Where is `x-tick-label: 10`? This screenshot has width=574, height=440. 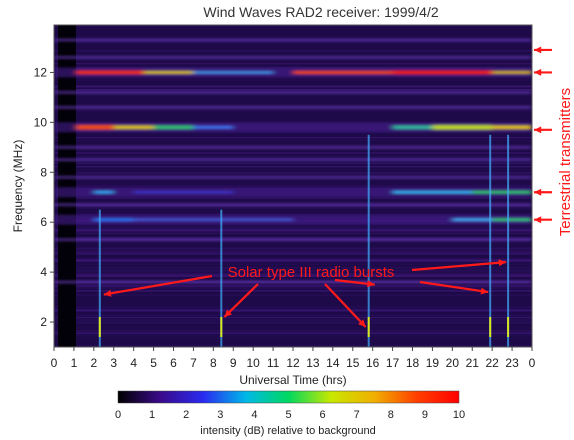
x-tick-label: 10 is located at coordinates (253, 363).